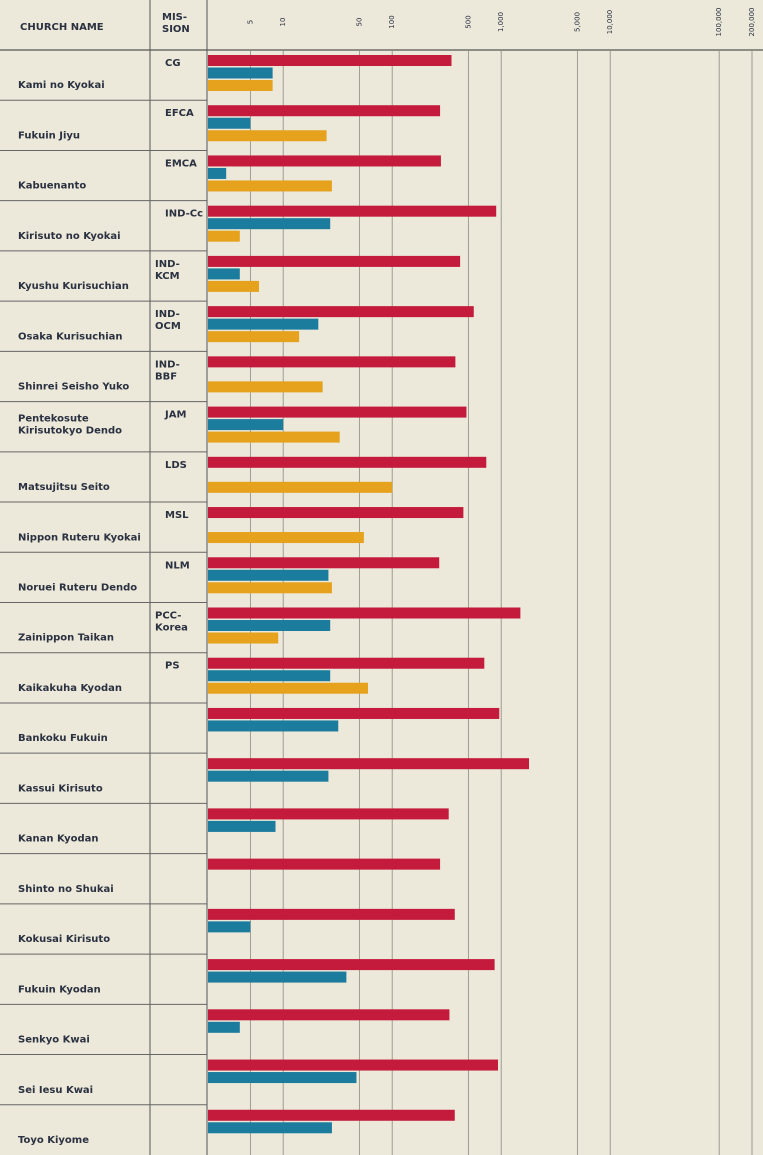 The image size is (763, 1155). Describe the element at coordinates (66, 638) in the screenshot. I see `church-name: Zainippon Taikan` at that location.